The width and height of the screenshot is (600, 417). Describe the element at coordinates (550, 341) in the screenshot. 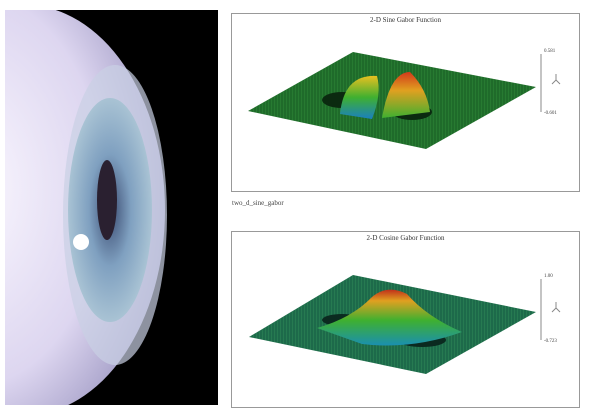

I see `z-min-label: -0.723` at that location.